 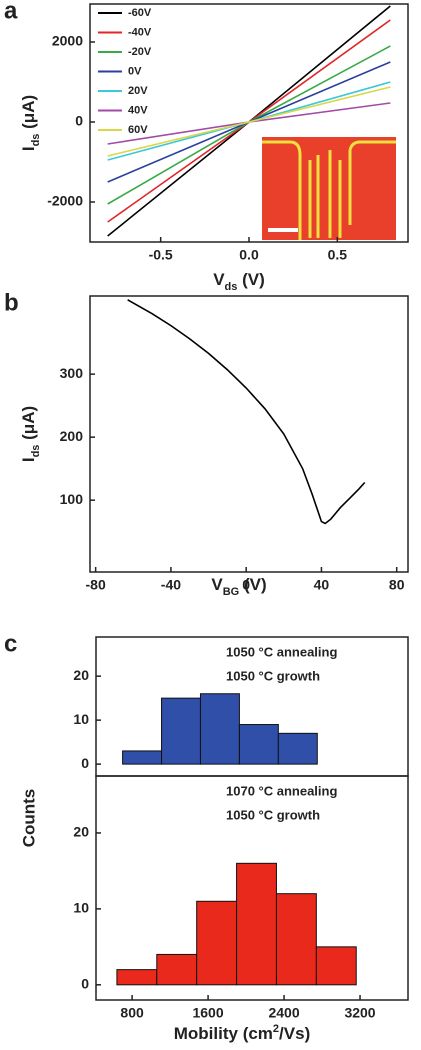 I want to click on x-tick-label: 80, so click(x=397, y=585).